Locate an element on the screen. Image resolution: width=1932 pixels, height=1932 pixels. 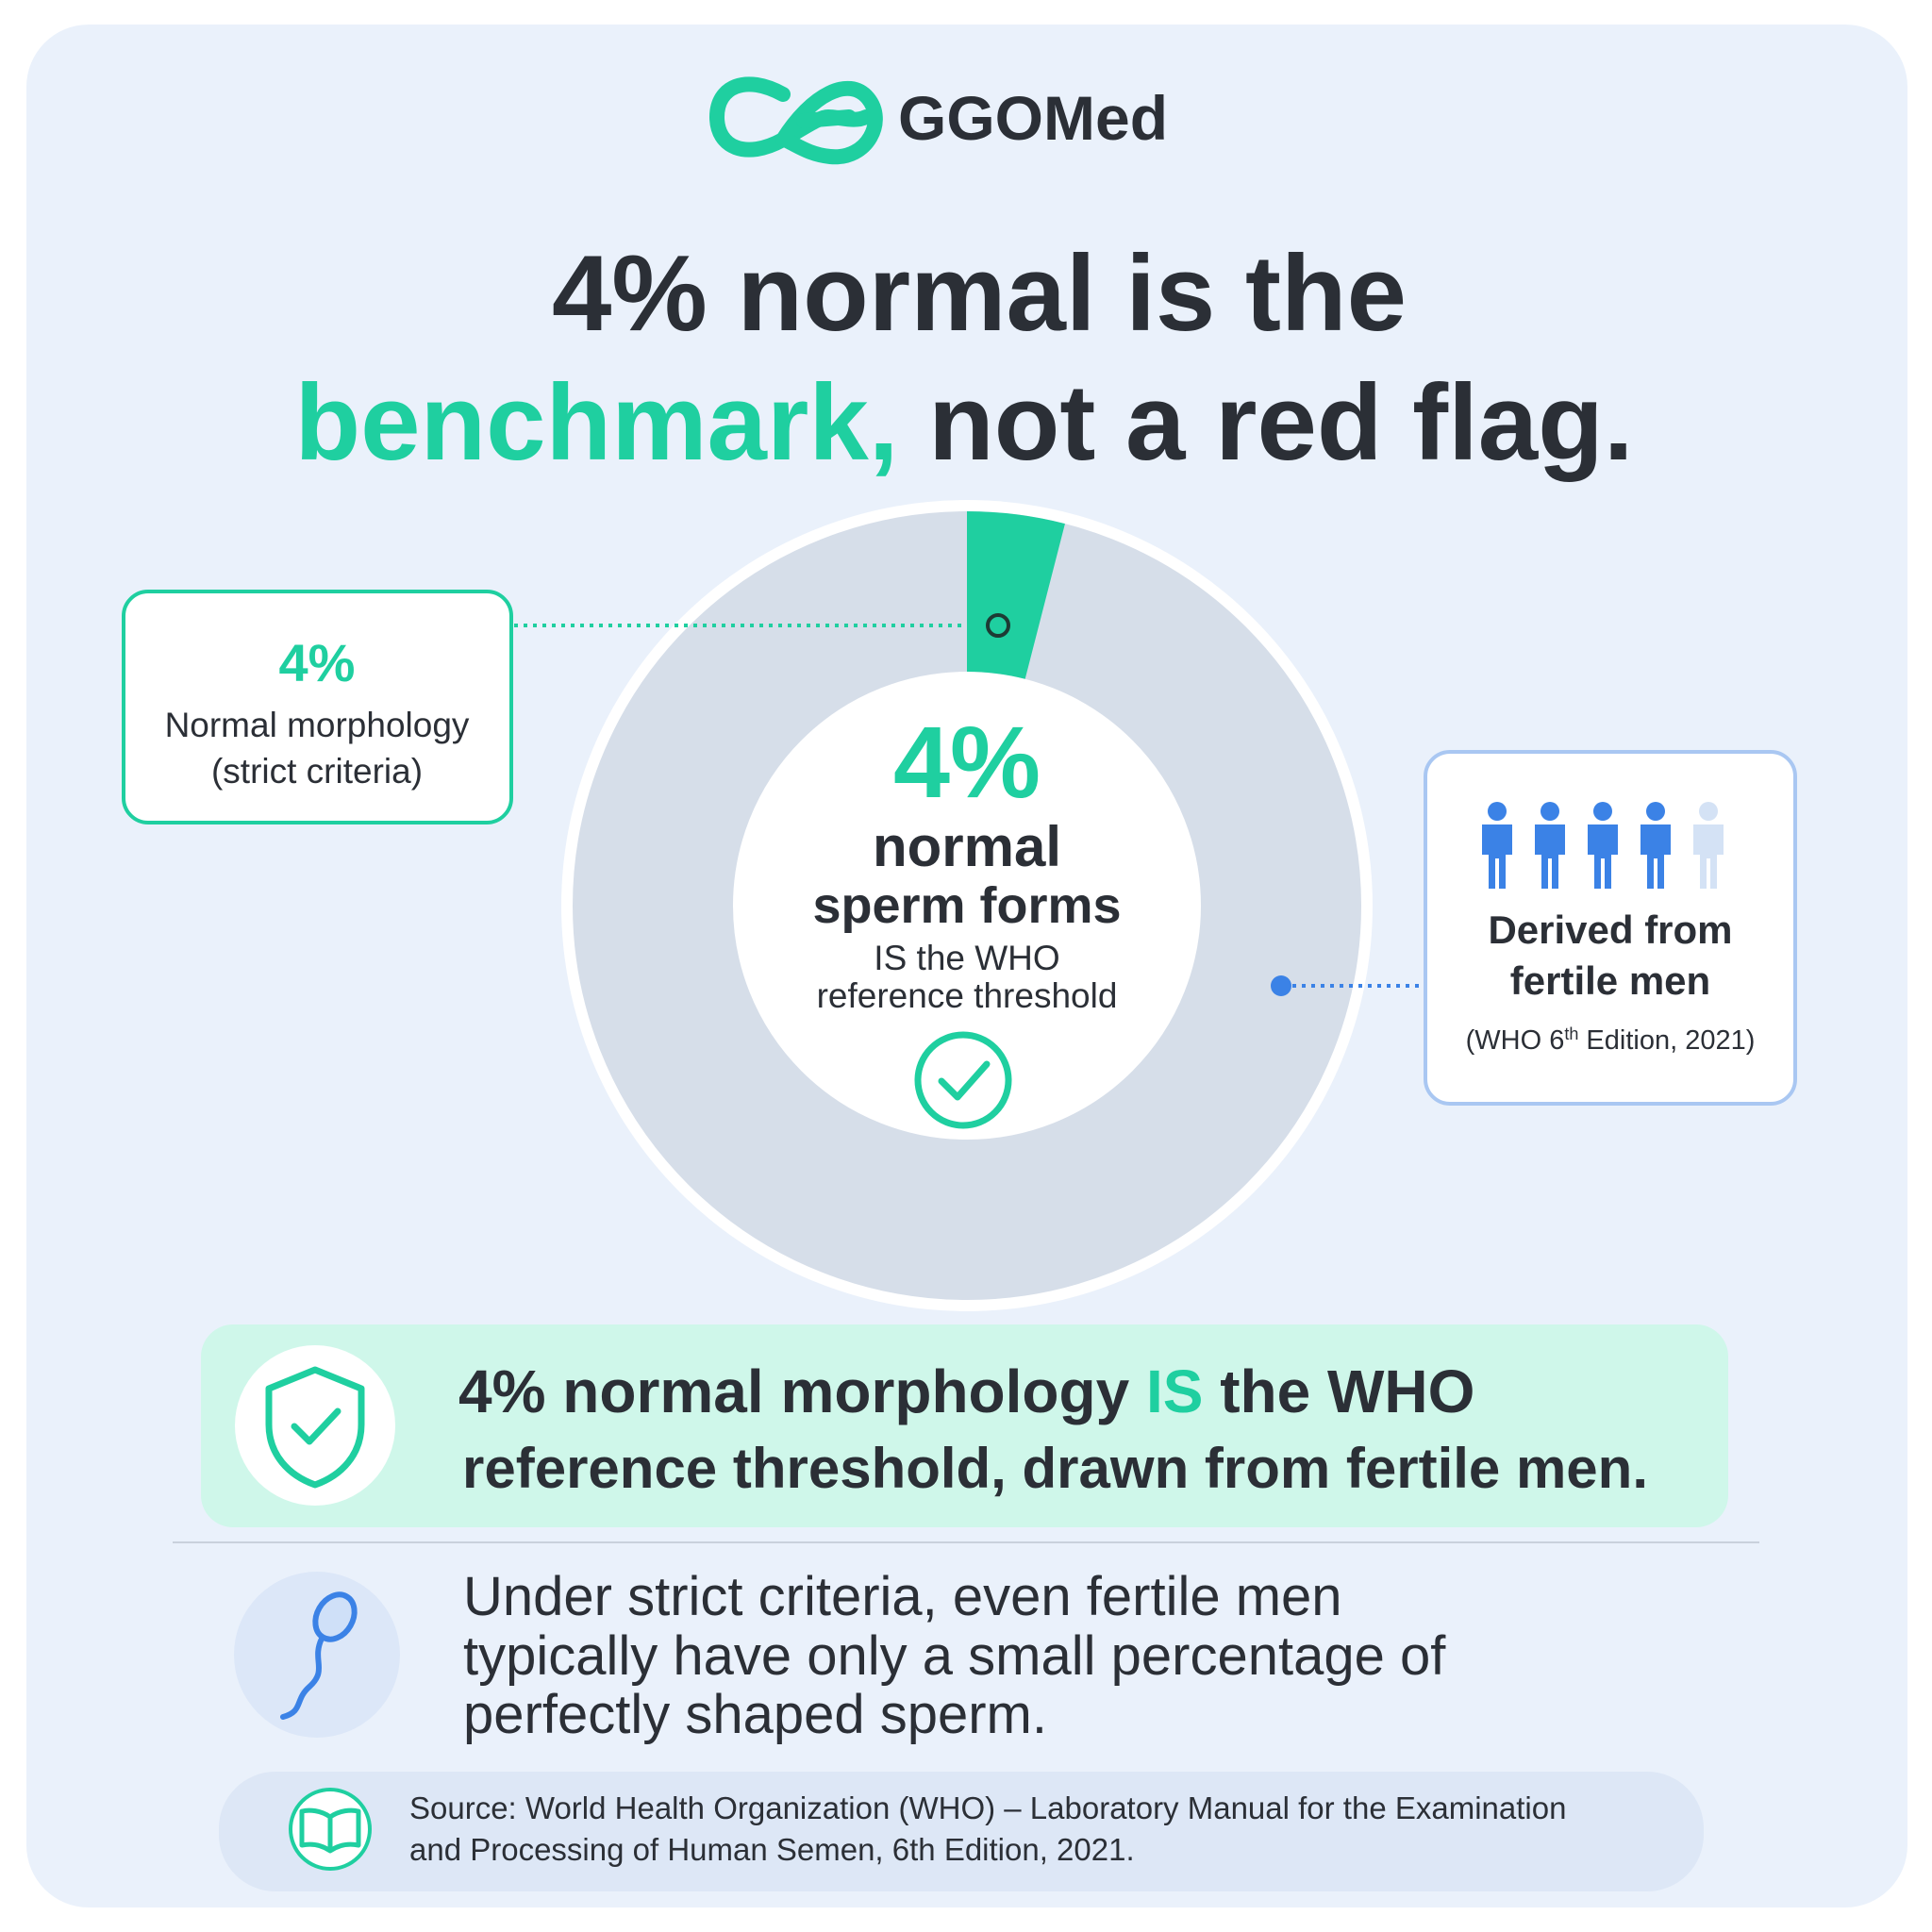
callout-right-note: (WHO 6th Edition, 2021) is located at coordinates (1611, 1040).